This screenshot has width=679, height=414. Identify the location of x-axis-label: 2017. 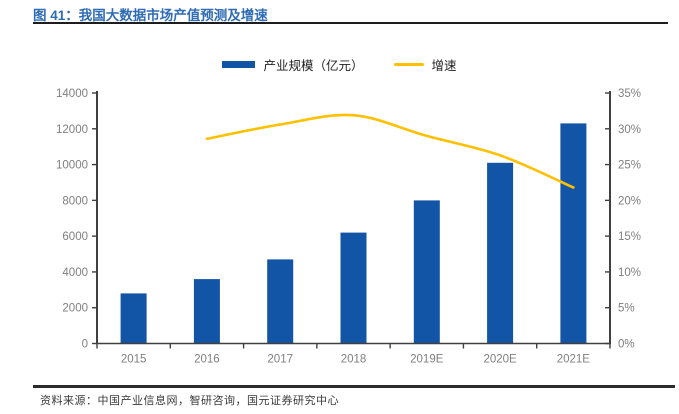
(280, 360).